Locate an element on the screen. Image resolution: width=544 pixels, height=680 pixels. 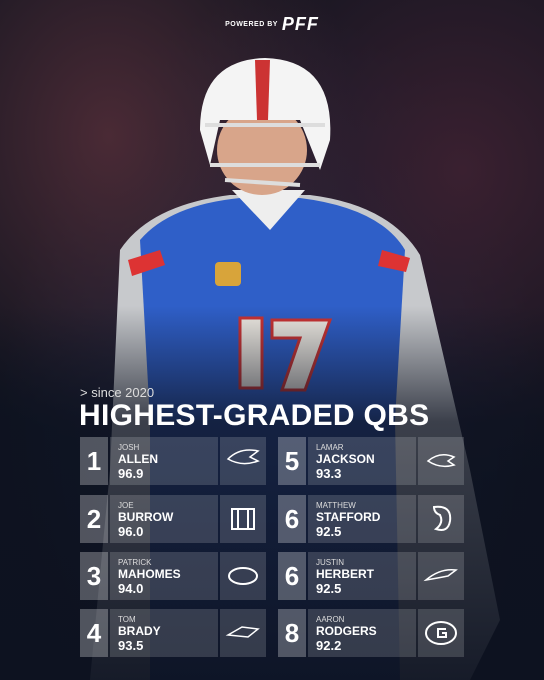
last-name: HERBERT is located at coordinates (345, 574).